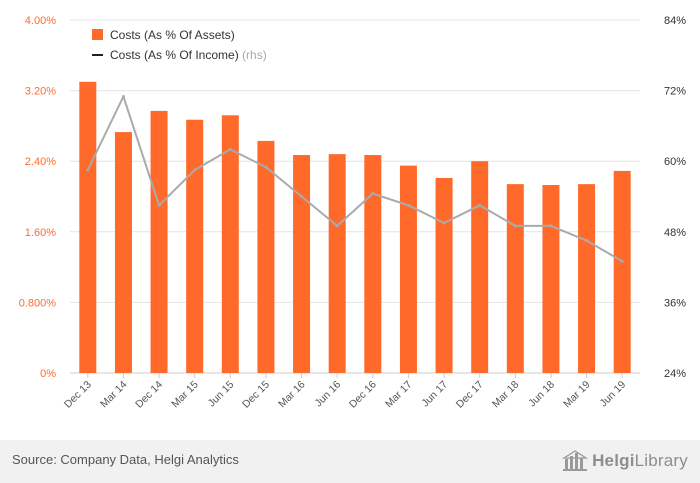  Describe the element at coordinates (470, 395) in the screenshot. I see `x-axis-tick-label: Dec 17` at that location.